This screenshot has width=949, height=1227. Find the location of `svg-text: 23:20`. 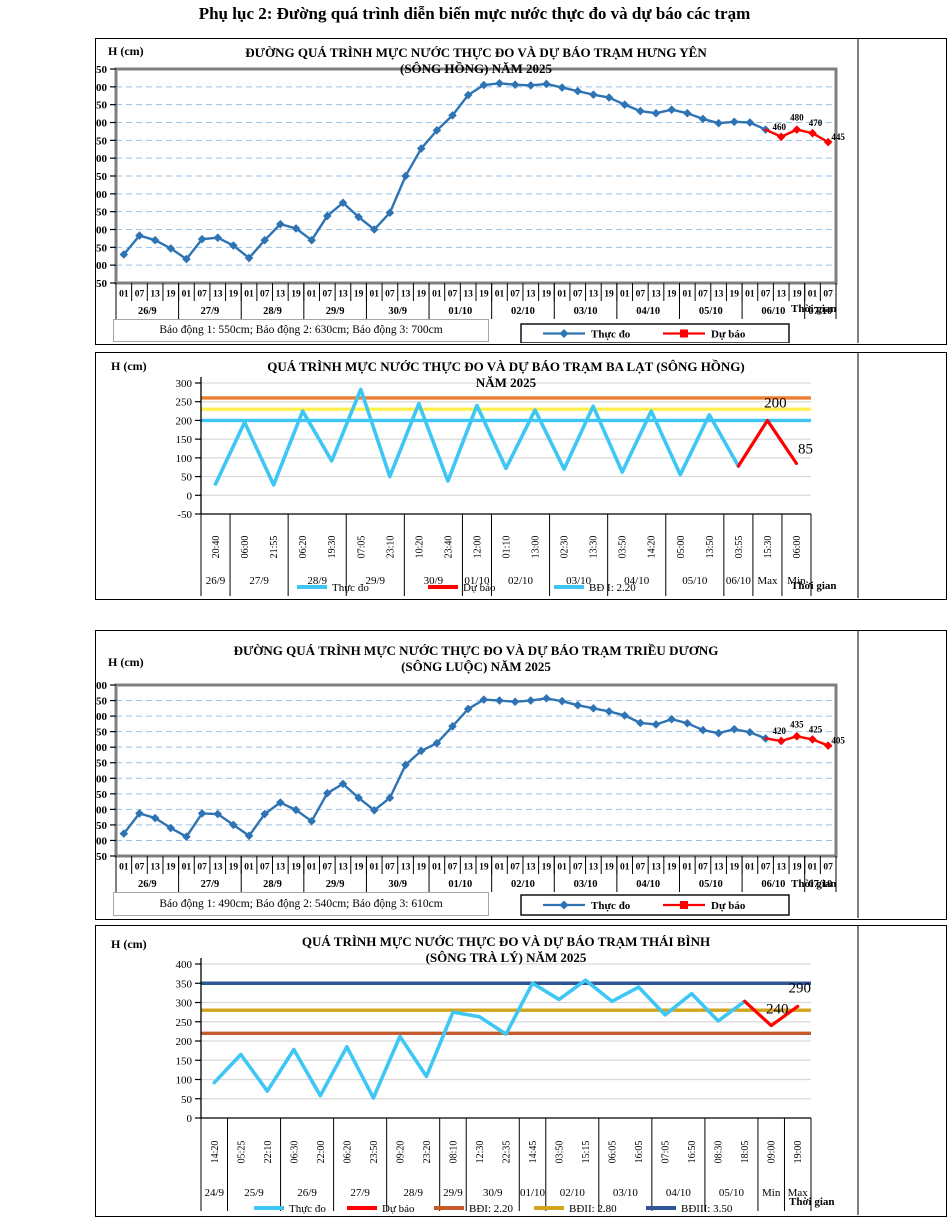

svg-text: 23:20 is located at coordinates (427, 1152).